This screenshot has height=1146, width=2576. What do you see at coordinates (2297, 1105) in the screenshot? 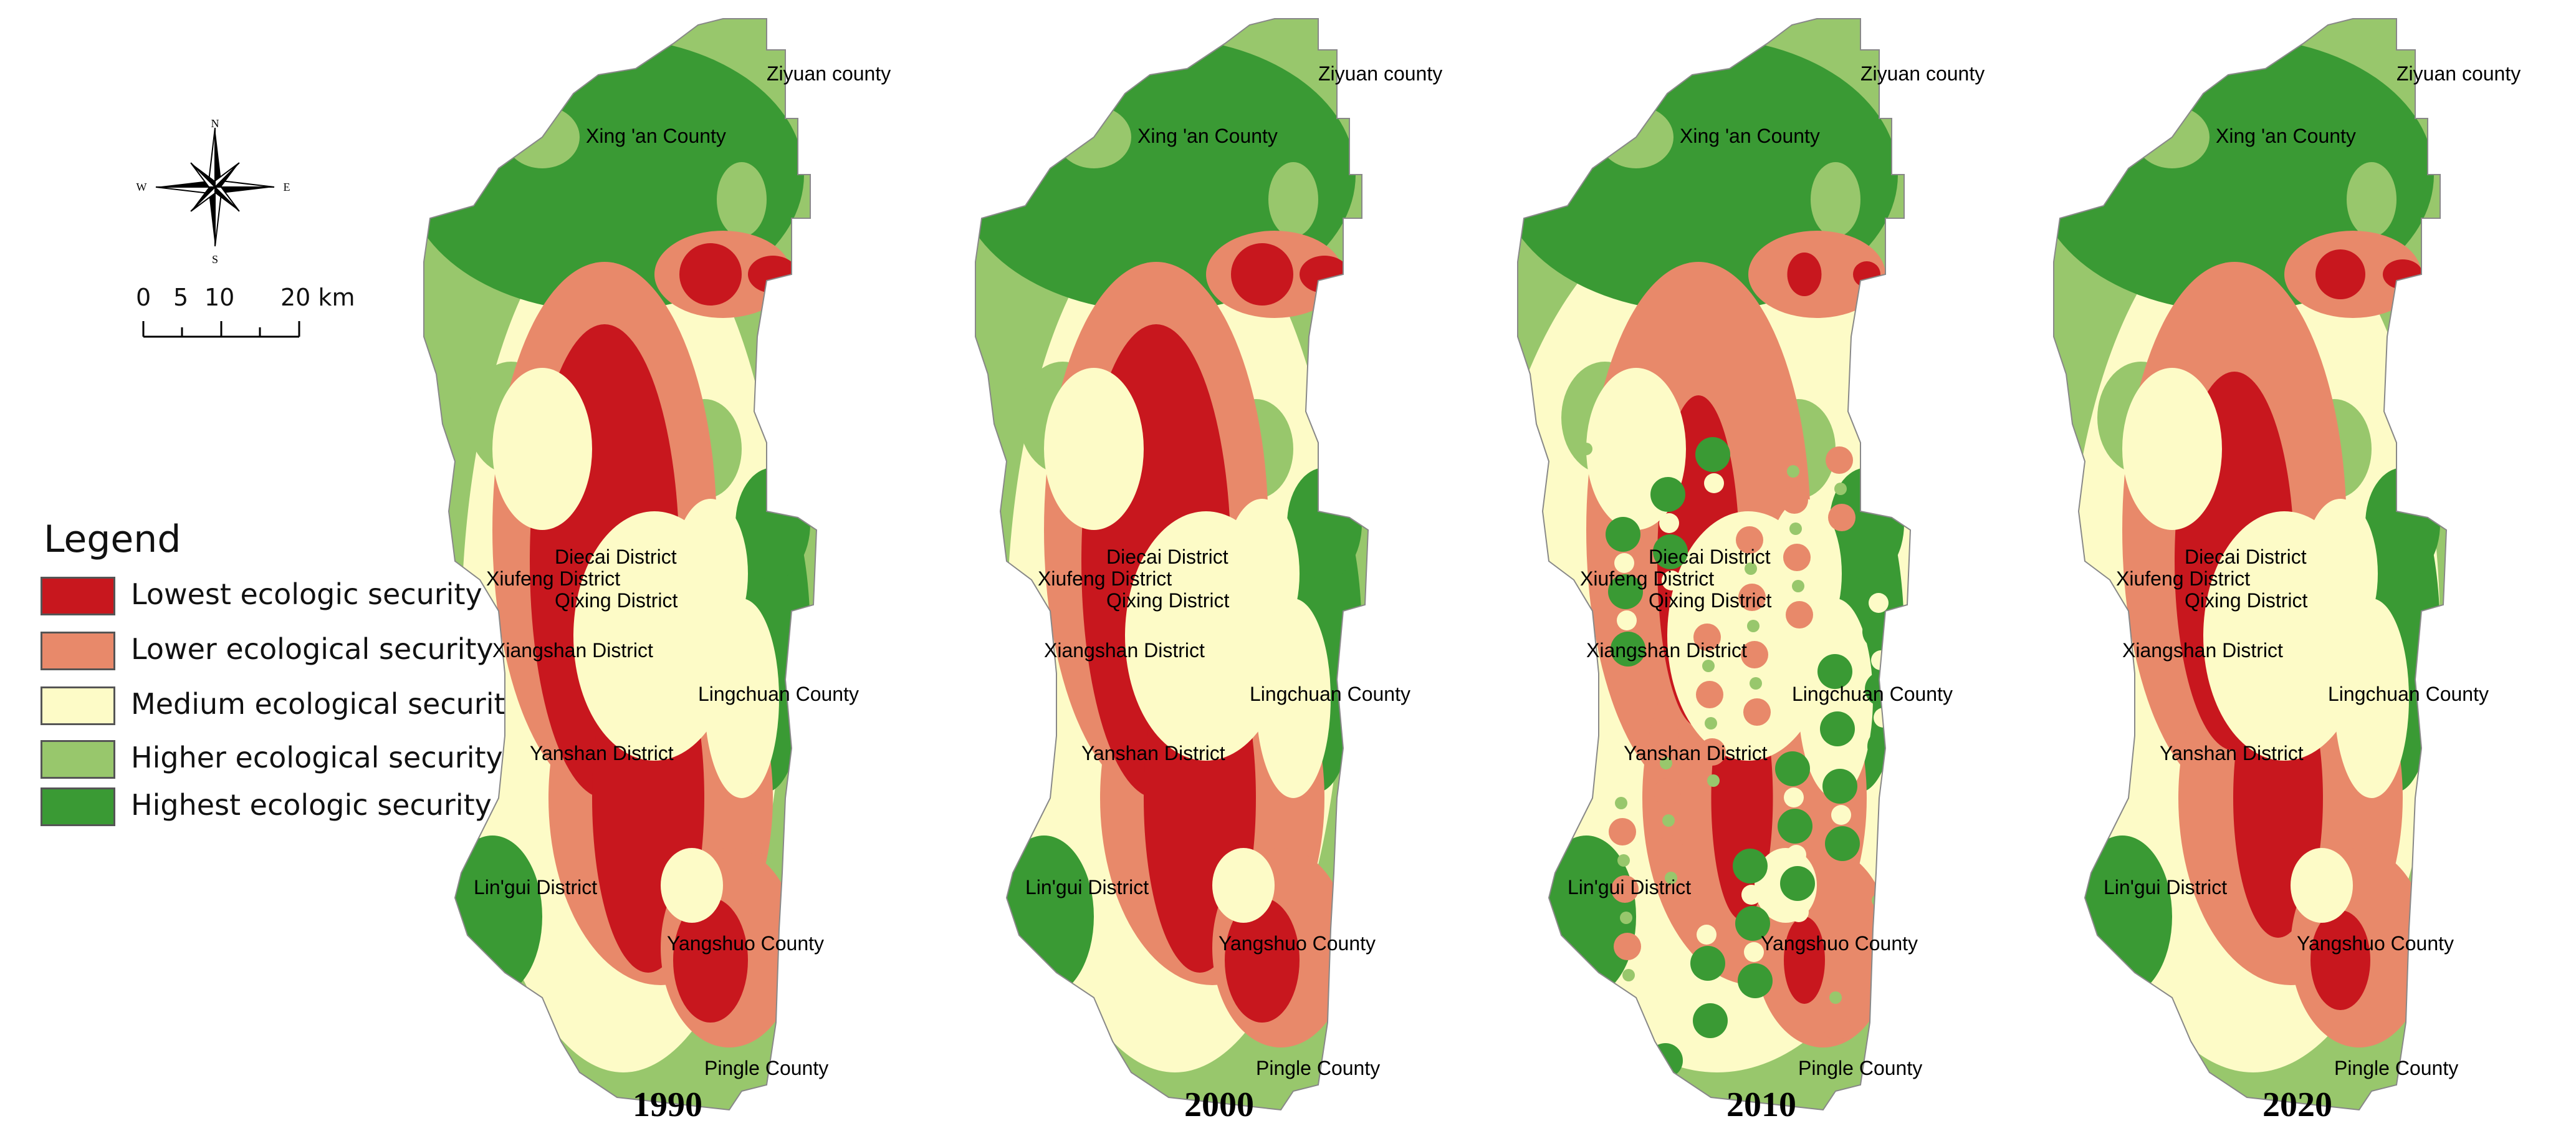
I see `year-label: 2020` at bounding box center [2297, 1105].